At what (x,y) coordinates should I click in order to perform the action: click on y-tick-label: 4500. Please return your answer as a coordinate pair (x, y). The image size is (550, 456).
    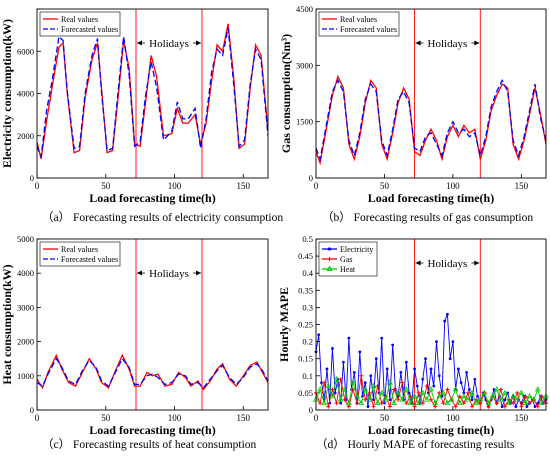
    Looking at the image, I should click on (304, 9).